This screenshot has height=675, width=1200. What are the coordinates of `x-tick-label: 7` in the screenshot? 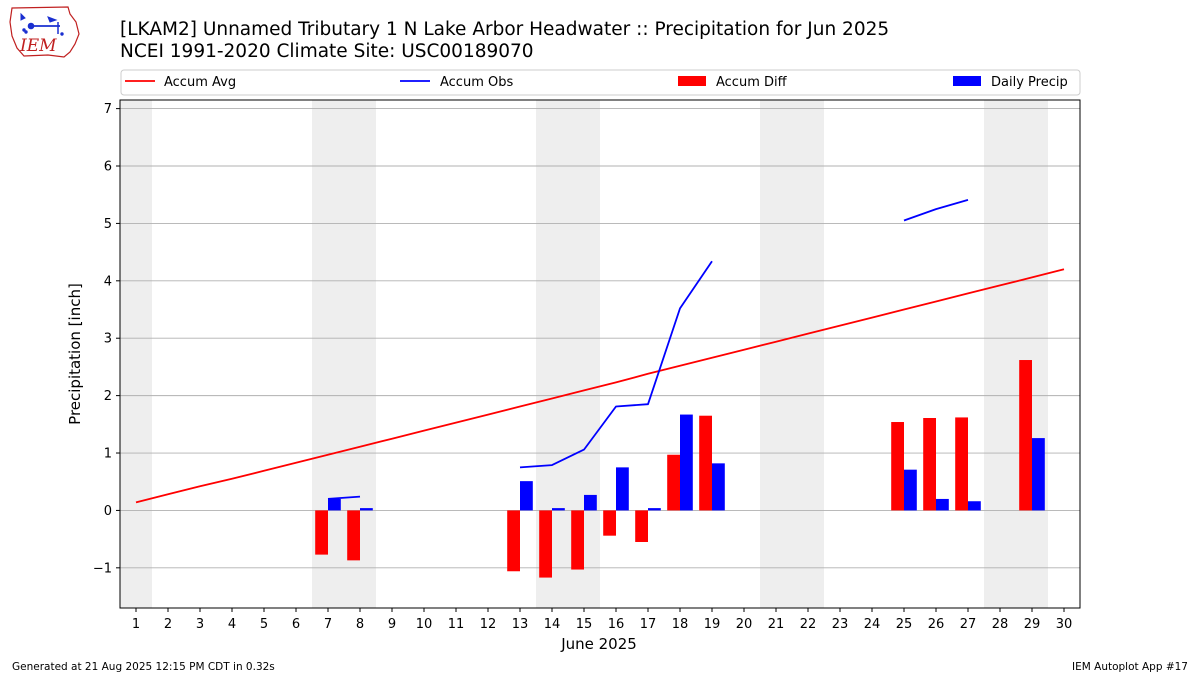 It's located at (328, 624).